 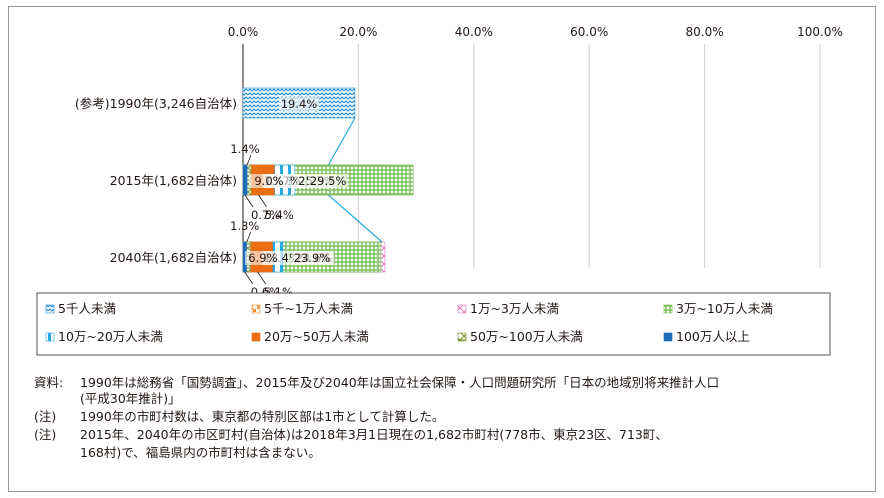 I want to click on x-tick-label: 40.0%, so click(x=474, y=32).